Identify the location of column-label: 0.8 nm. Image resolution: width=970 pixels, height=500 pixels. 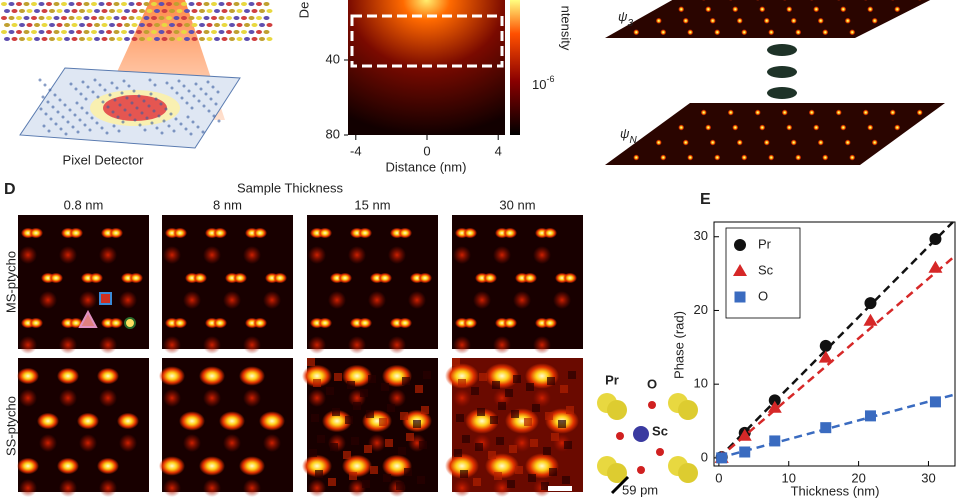
(84, 204).